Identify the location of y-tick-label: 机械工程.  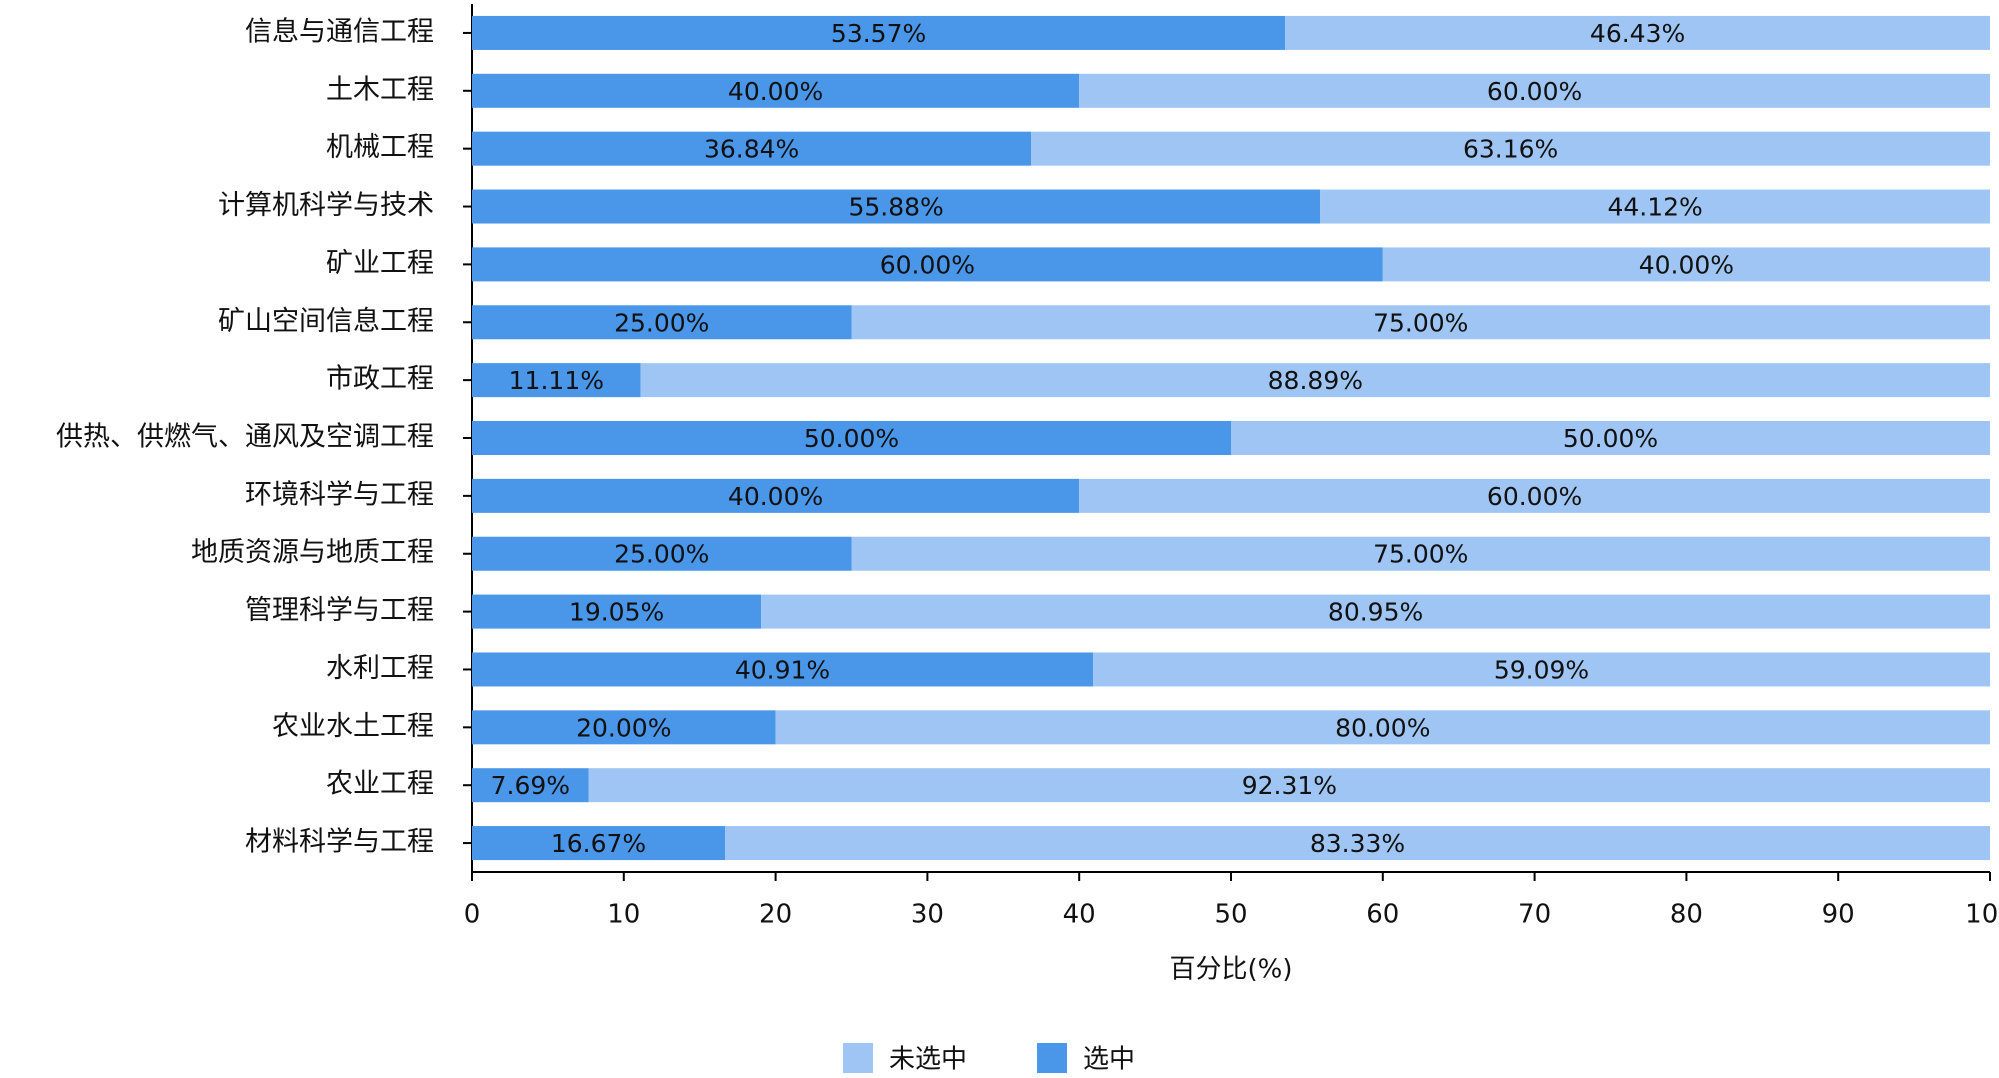
(380, 147).